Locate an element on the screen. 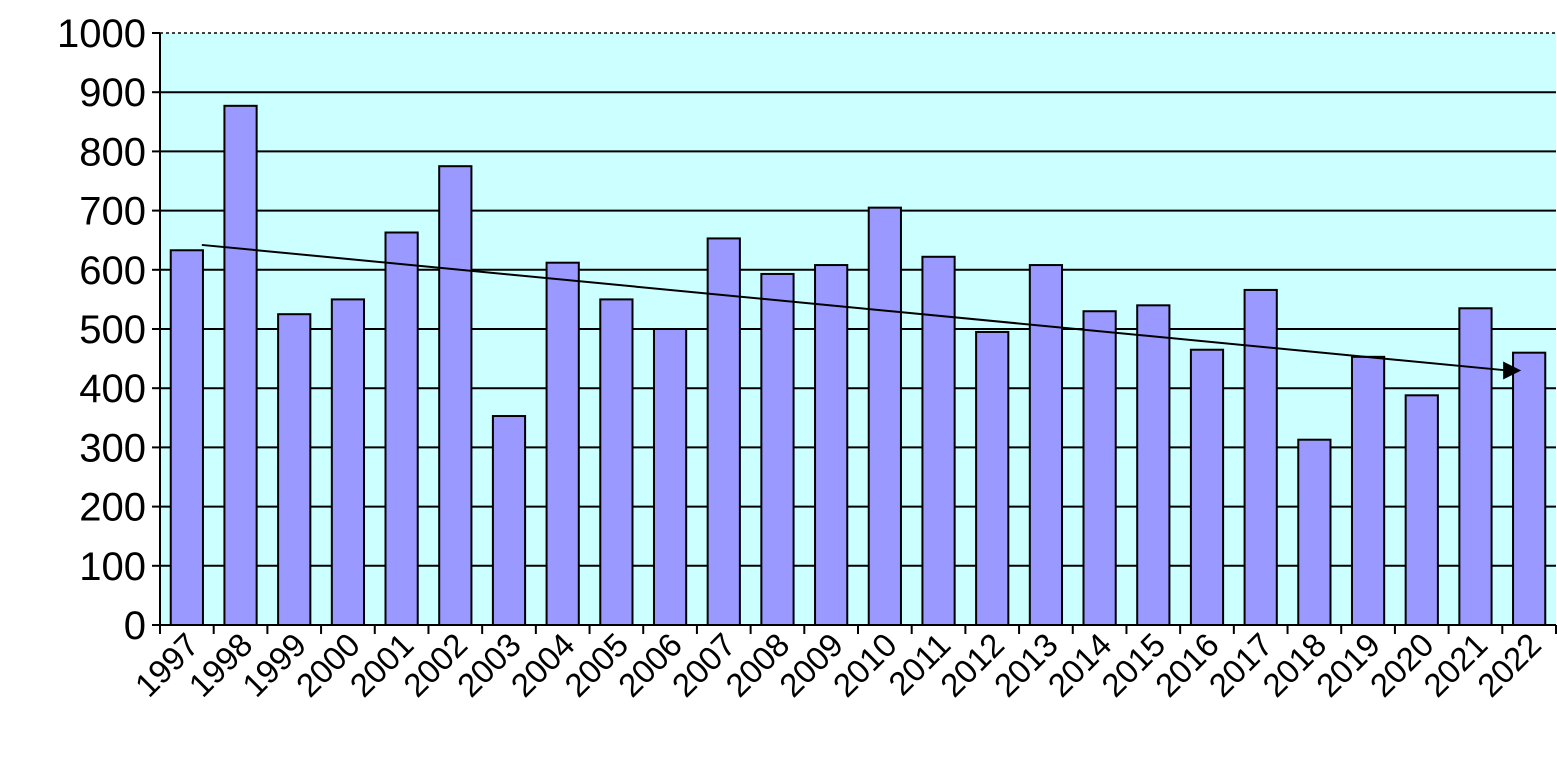 The image size is (1557, 758). y-tick-label: 600 is located at coordinates (112, 271).